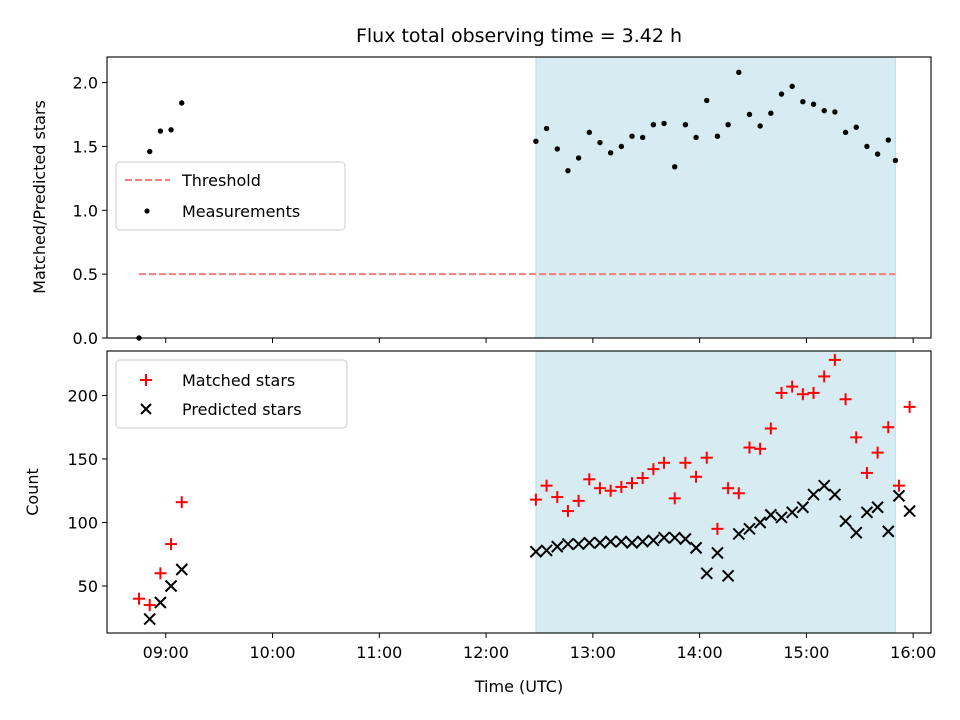 The image size is (960, 720). Describe the element at coordinates (82, 522) in the screenshot. I see `bottom-y-tick-label: 100` at that location.